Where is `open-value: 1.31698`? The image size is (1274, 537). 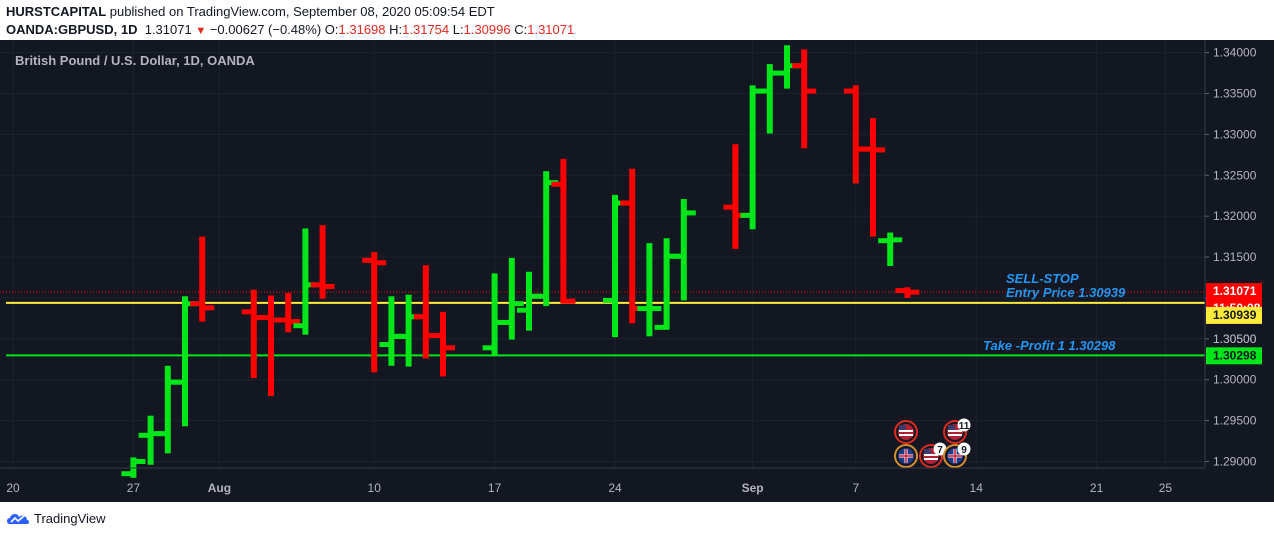
open-value: 1.31698 is located at coordinates (362, 29).